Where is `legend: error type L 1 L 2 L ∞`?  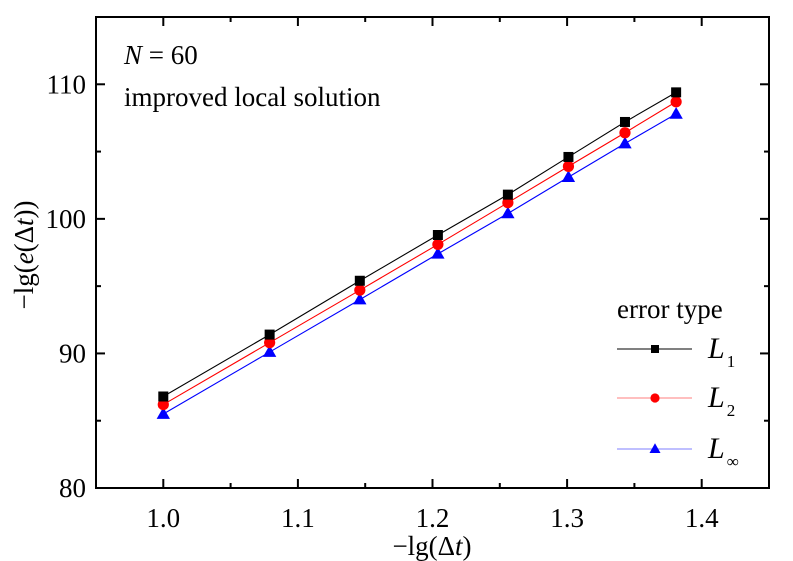
legend: error type L 1 L 2 L ∞ is located at coordinates (678, 382).